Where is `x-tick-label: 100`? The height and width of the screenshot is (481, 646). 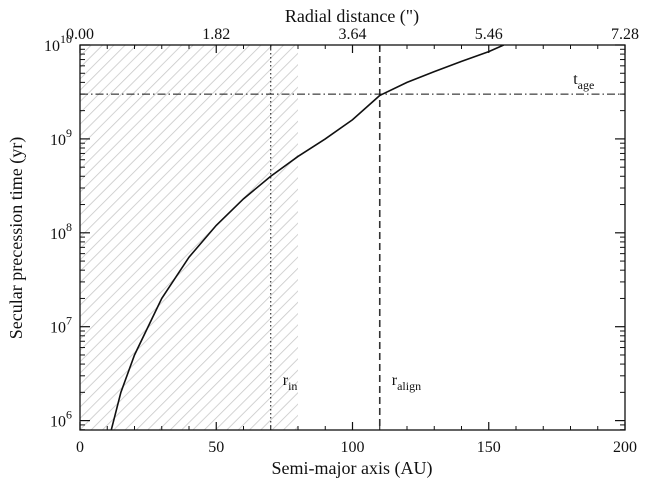 x-tick-label: 100 is located at coordinates (353, 447).